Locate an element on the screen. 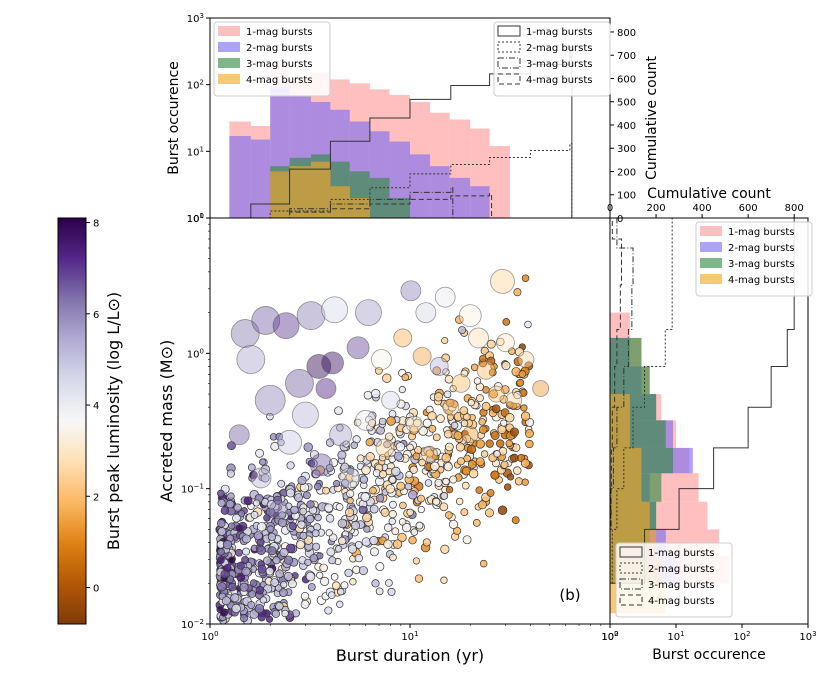  colorbar-ticks: 0 2 4 6 8 is located at coordinates (92, 407).